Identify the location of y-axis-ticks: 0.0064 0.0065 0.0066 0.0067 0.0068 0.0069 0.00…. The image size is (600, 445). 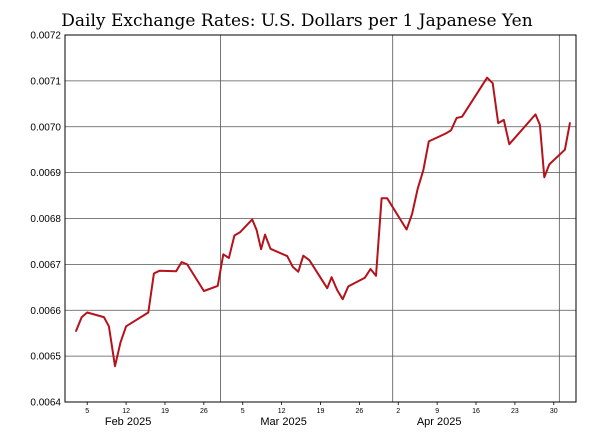
(45, 220).